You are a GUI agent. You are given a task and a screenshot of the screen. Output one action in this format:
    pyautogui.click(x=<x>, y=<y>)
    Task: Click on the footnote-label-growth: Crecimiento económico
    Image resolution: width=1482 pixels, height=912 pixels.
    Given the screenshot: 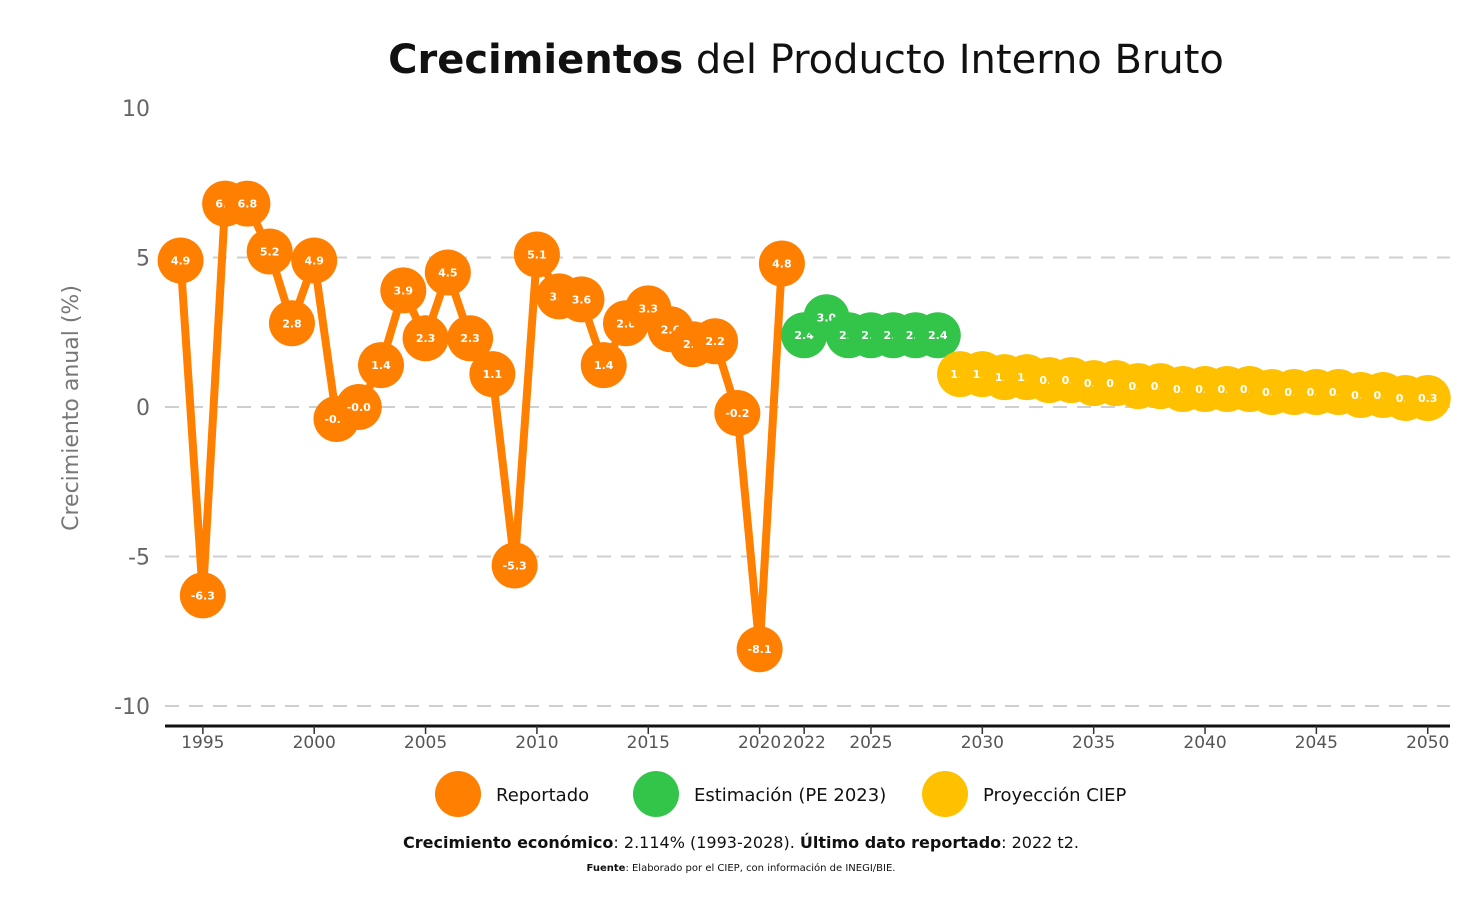 What is the action you would take?
    pyautogui.click(x=508, y=842)
    